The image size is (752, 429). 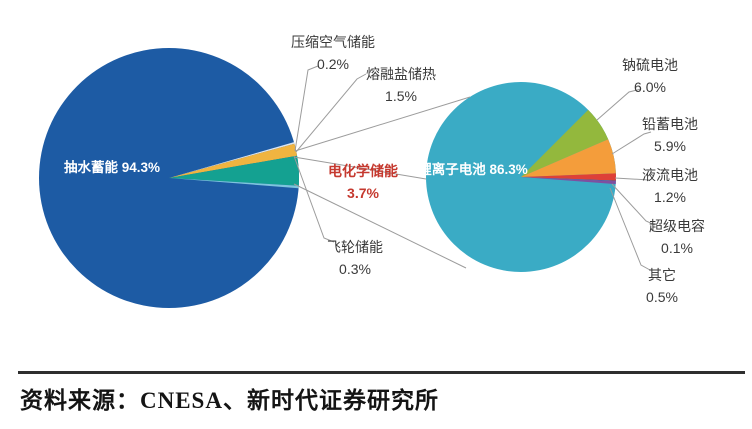 I want to click on connector-mid-line, so click(x=360, y=168).